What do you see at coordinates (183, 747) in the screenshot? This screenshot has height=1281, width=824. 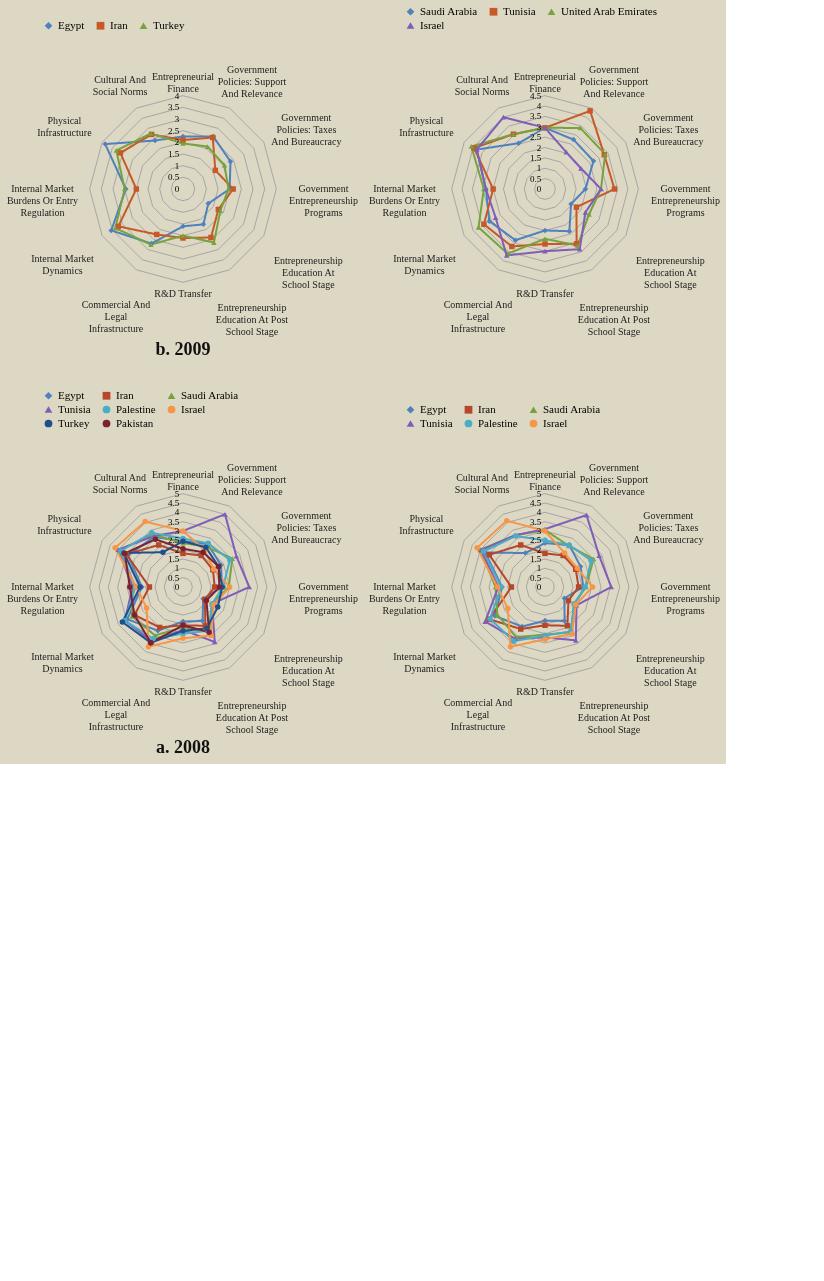 I see `text: a. 2008` at bounding box center [183, 747].